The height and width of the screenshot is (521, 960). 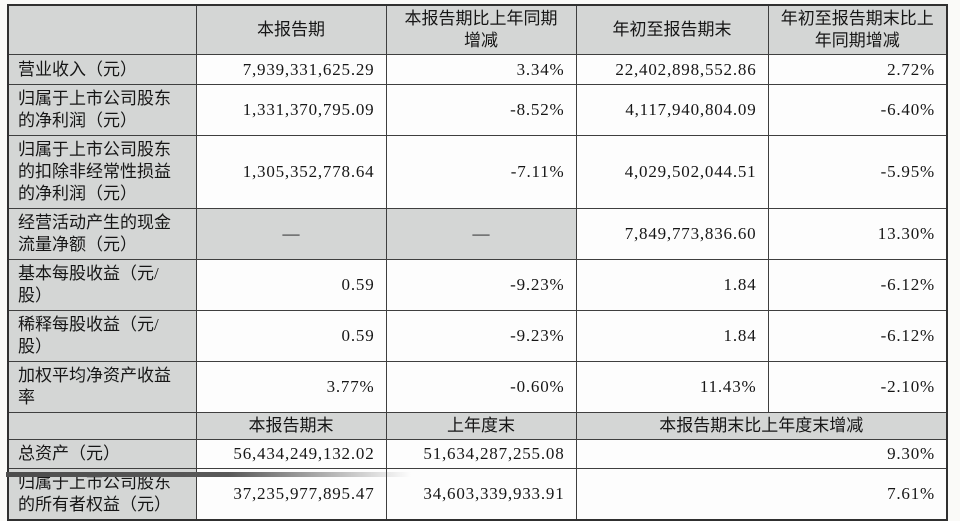 I want to click on cutoff-next-row-strip, so click(x=208, y=474).